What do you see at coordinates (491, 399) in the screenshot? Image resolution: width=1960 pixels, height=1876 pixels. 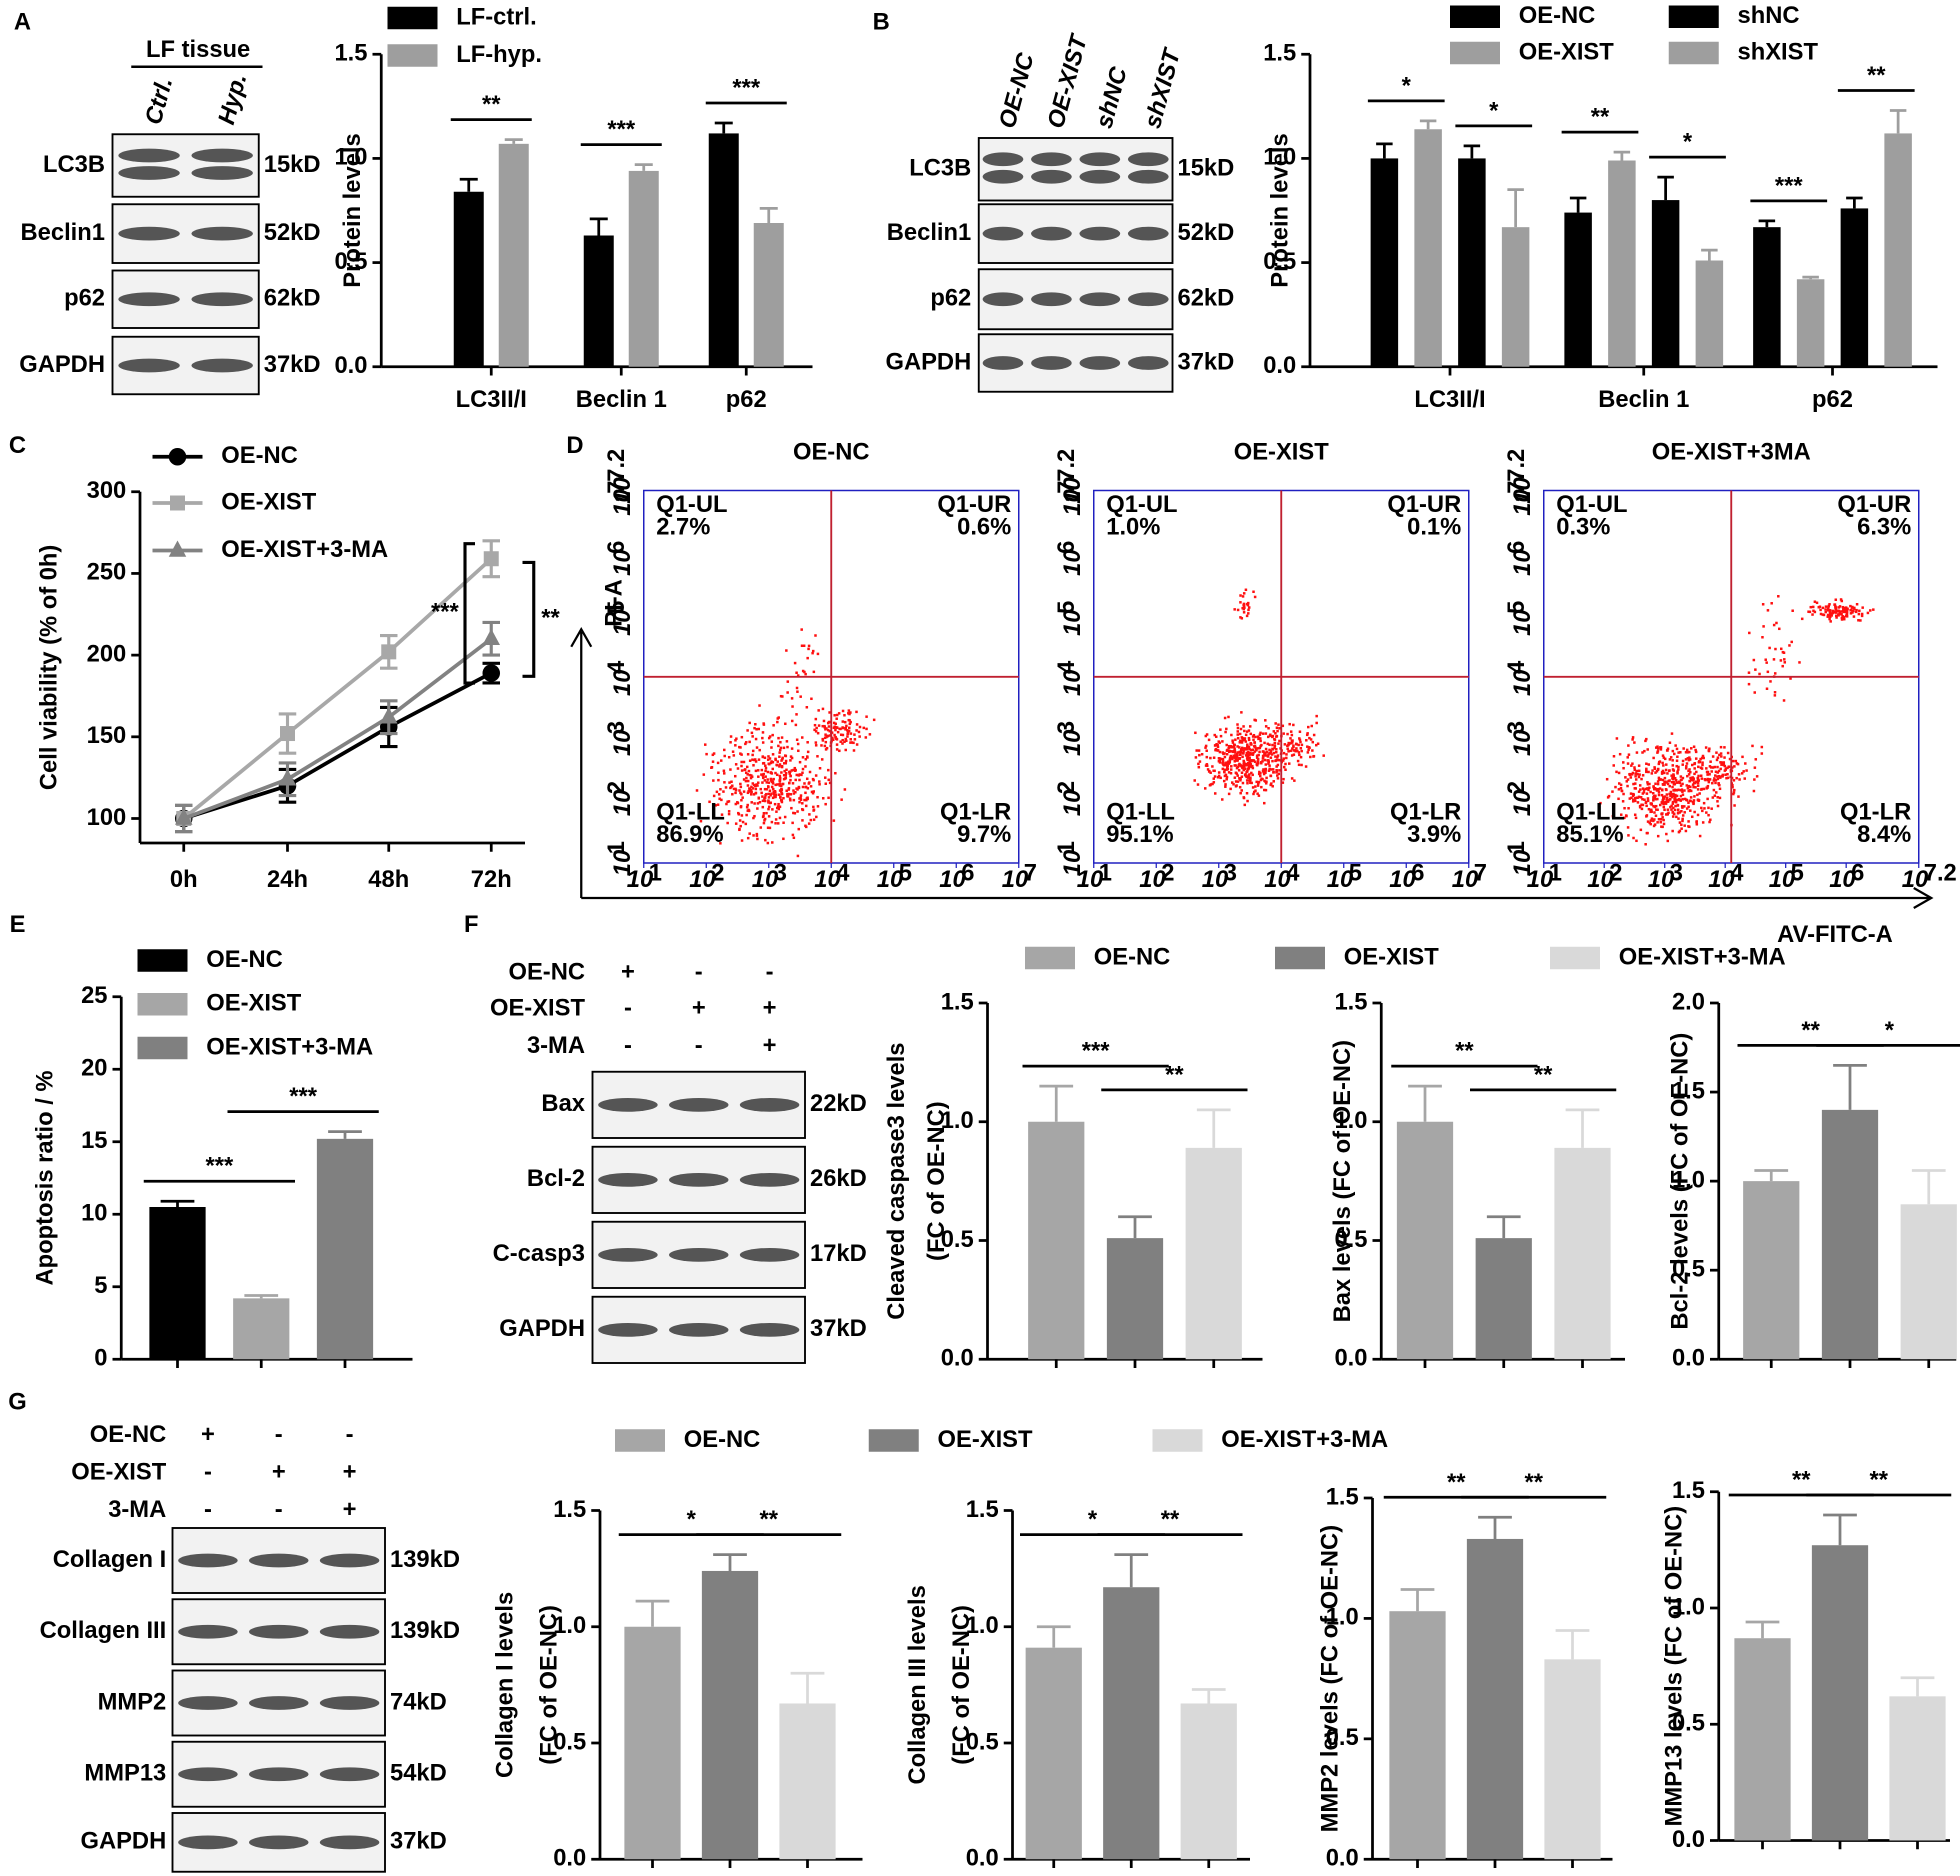 I see `x-tick-label: LC3II/I` at bounding box center [491, 399].